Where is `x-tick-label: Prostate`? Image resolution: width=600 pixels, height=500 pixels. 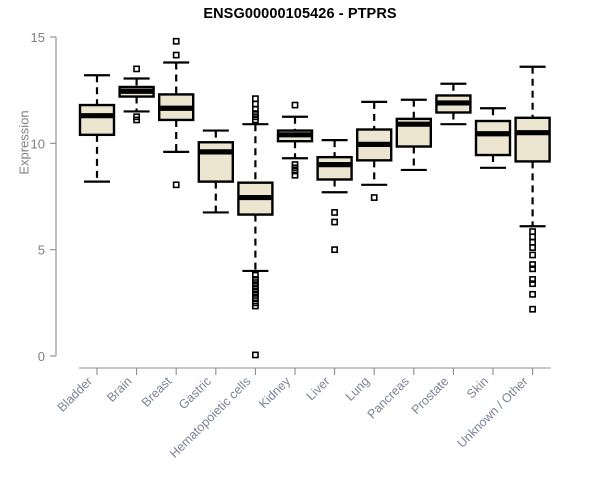
x-tick-label: Prostate is located at coordinates (430, 395).